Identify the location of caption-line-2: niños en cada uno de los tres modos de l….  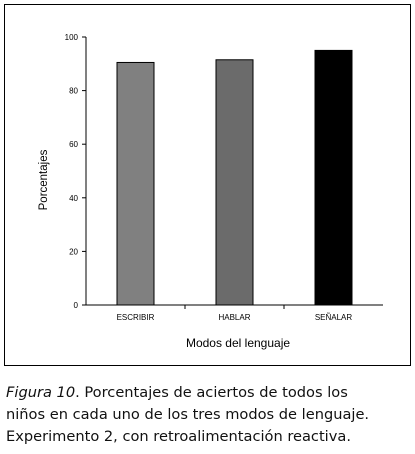
(188, 414).